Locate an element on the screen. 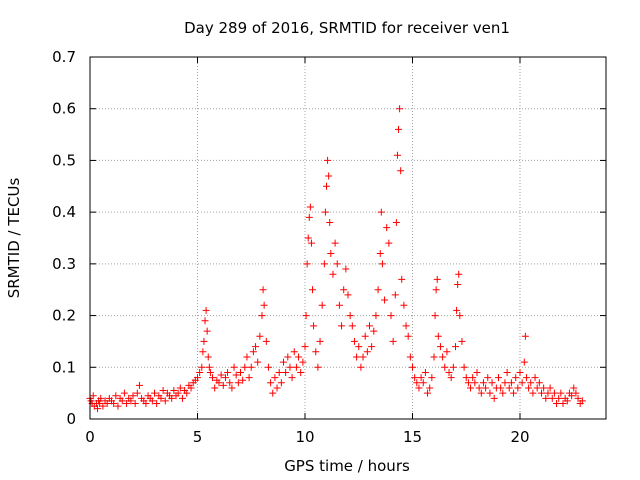  y-axis-label: SRMTID / TECUs is located at coordinates (14, 238).